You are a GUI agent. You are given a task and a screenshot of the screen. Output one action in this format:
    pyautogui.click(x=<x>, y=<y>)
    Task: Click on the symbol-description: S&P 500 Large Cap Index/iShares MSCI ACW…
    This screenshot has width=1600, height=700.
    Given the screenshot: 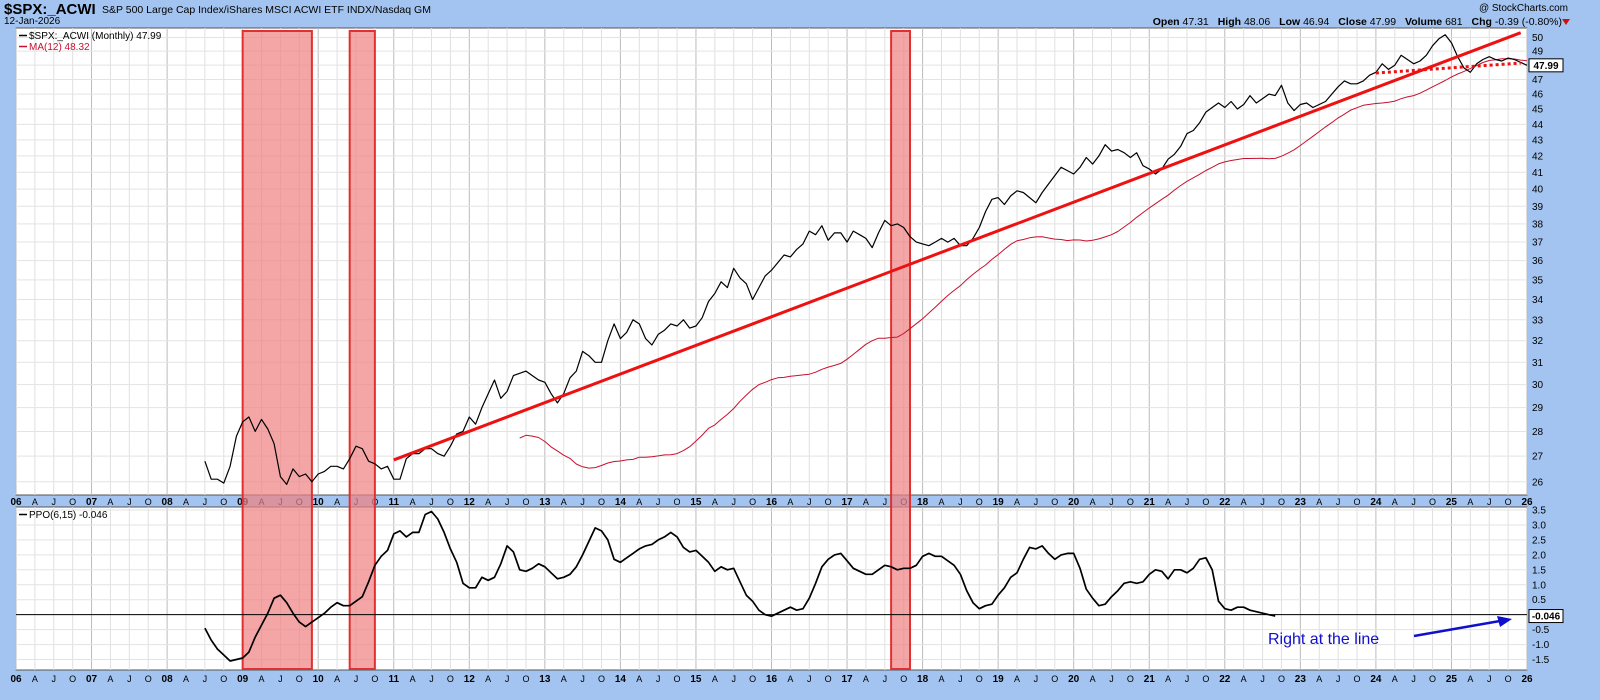 What is the action you would take?
    pyautogui.click(x=266, y=10)
    